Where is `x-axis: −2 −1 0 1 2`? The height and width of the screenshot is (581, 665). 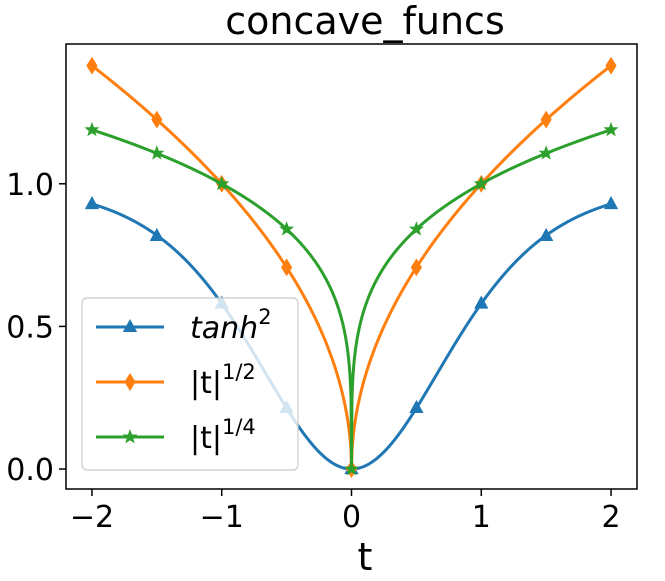 x-axis: −2 −1 0 1 2 is located at coordinates (345, 512).